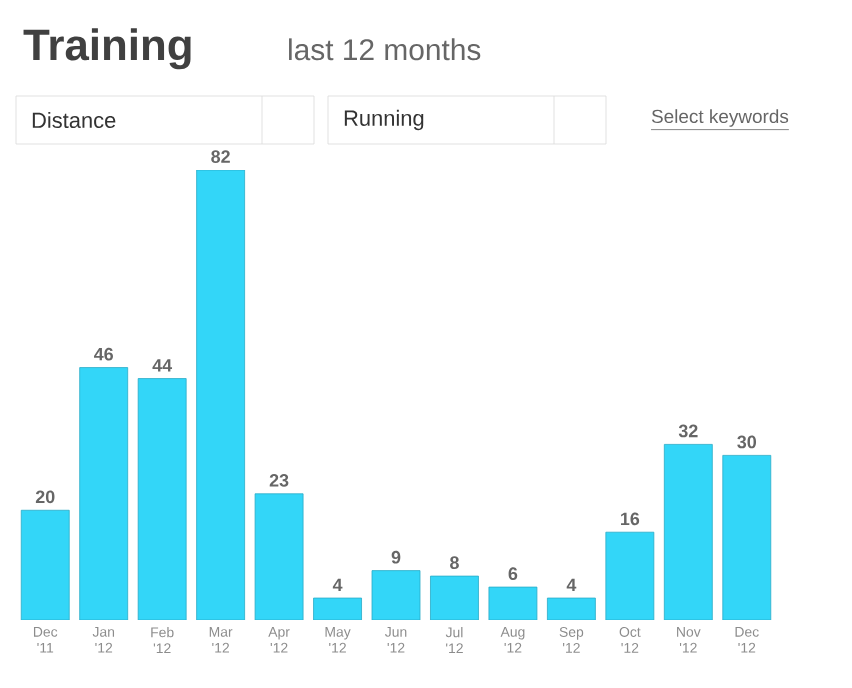  I want to click on data-label: 23, so click(279, 480).